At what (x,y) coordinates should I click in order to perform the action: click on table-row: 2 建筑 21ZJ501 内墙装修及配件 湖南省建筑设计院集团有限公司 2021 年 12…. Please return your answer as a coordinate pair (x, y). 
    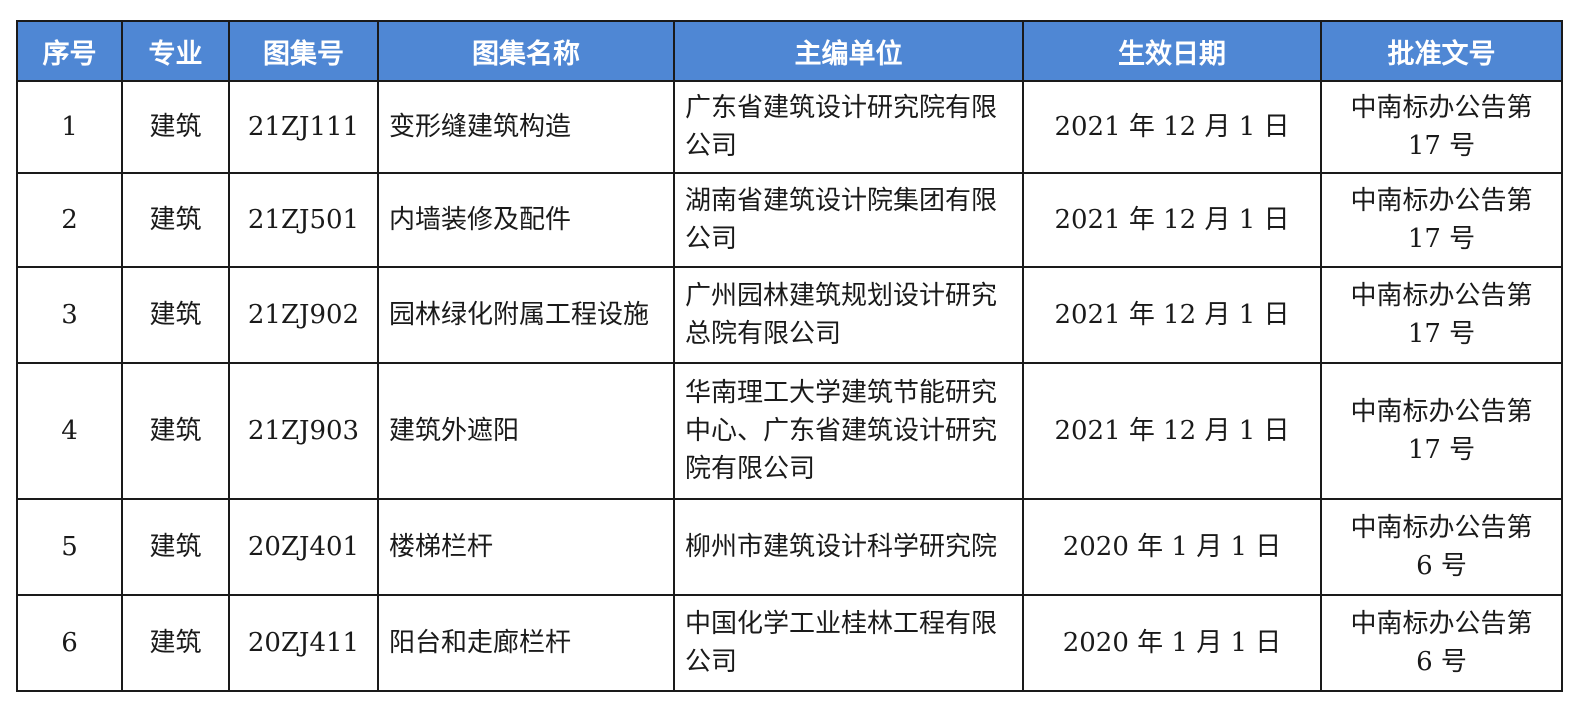
    Looking at the image, I should click on (789, 220).